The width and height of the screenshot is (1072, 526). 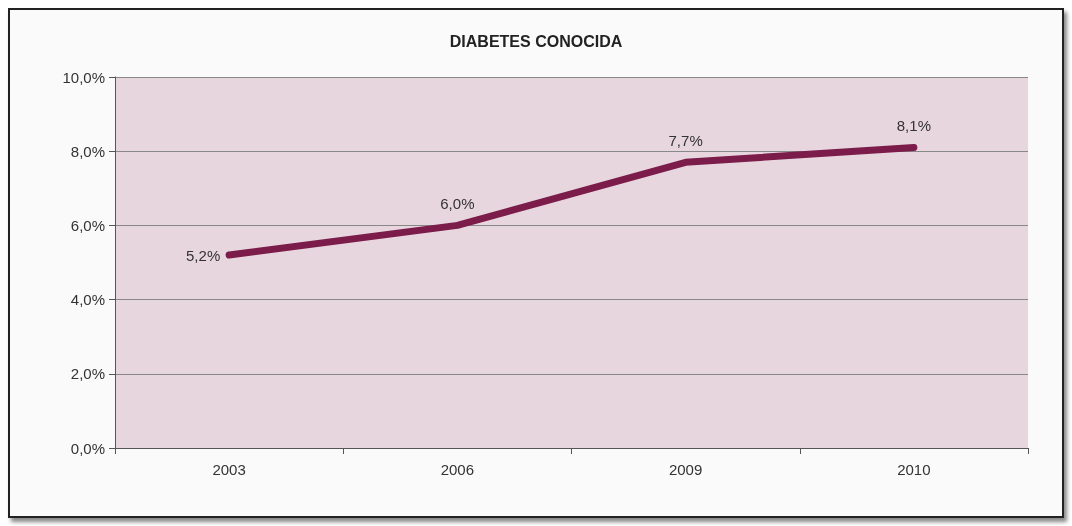 What do you see at coordinates (685, 141) in the screenshot?
I see `data-label: 7,7%` at bounding box center [685, 141].